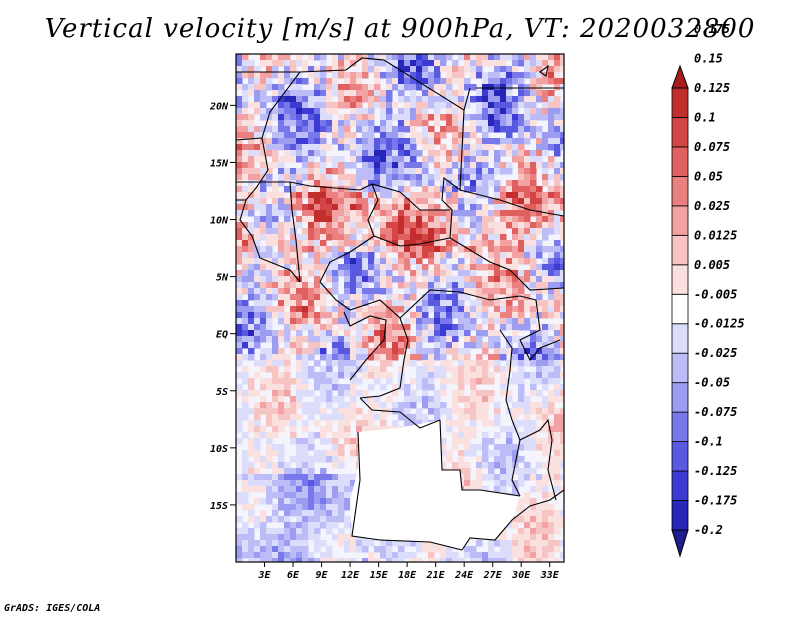 The height and width of the screenshot is (618, 800). Describe the element at coordinates (322, 575) in the screenshot. I see `lon-tick-label: 9E` at that location.